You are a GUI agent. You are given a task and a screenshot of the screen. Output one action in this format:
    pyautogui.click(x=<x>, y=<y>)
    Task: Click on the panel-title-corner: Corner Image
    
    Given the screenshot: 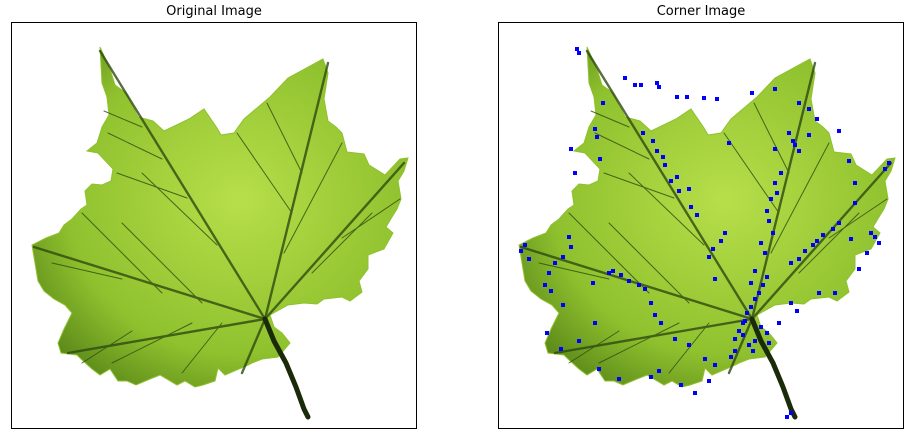 What is the action you would take?
    pyautogui.click(x=701, y=11)
    